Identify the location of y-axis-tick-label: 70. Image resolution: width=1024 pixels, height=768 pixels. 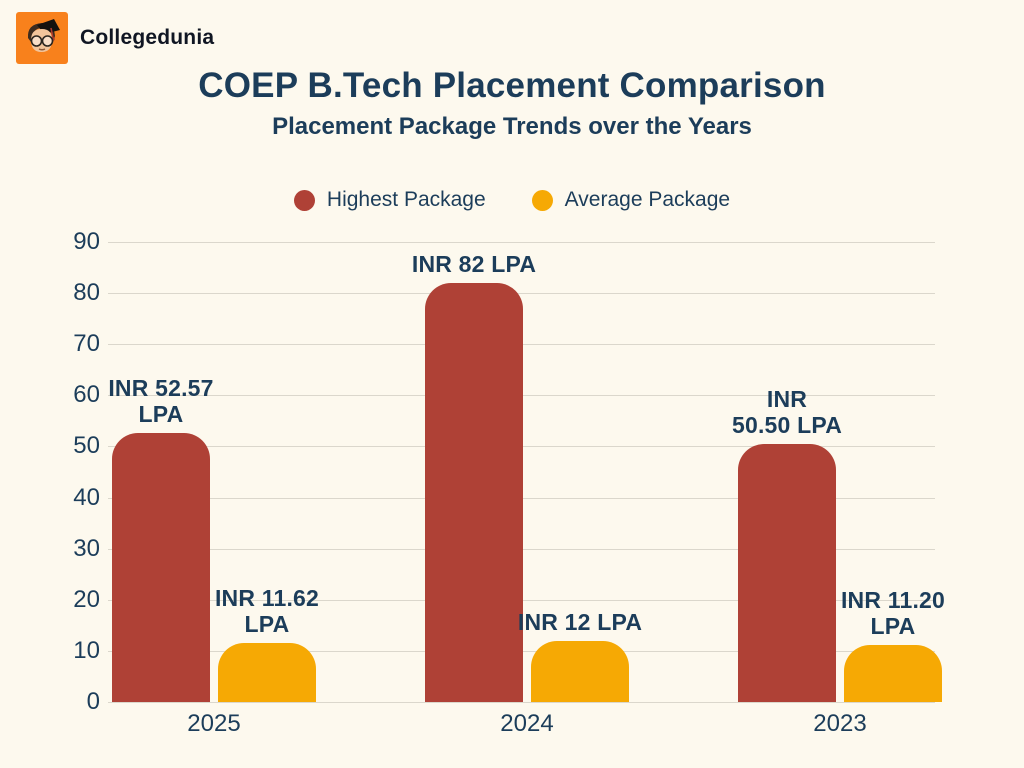
(86, 344).